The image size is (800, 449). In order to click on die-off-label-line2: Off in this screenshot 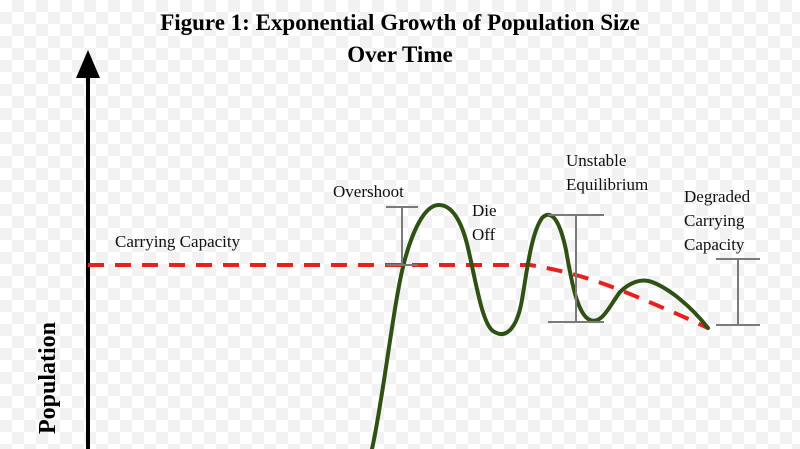, I will do `click(484, 234)`.